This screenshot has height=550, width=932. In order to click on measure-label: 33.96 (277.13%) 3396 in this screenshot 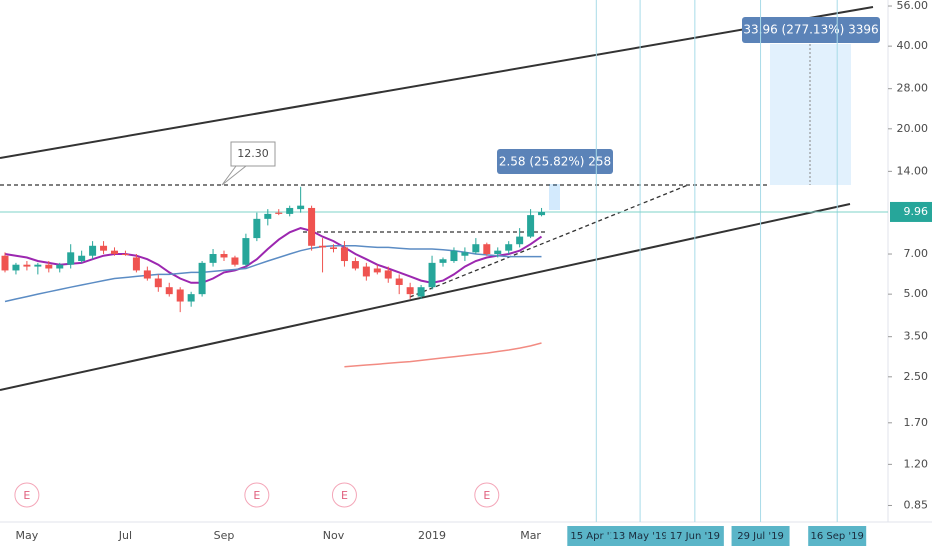, I will do `click(810, 30)`.